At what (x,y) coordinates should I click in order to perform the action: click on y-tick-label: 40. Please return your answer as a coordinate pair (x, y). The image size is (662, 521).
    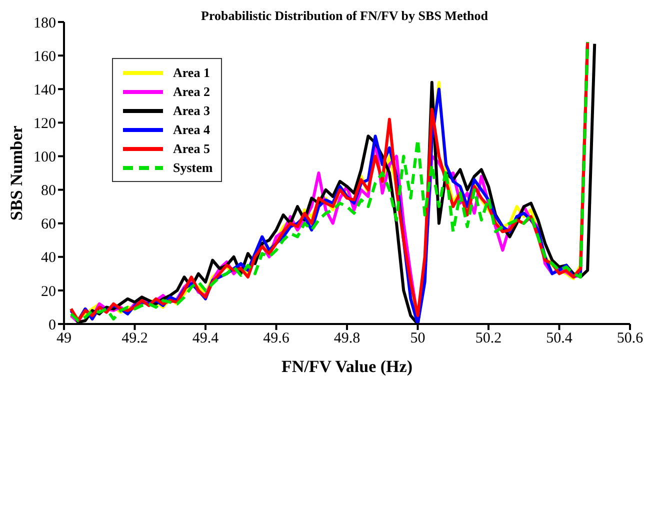
    Looking at the image, I should click on (48, 258).